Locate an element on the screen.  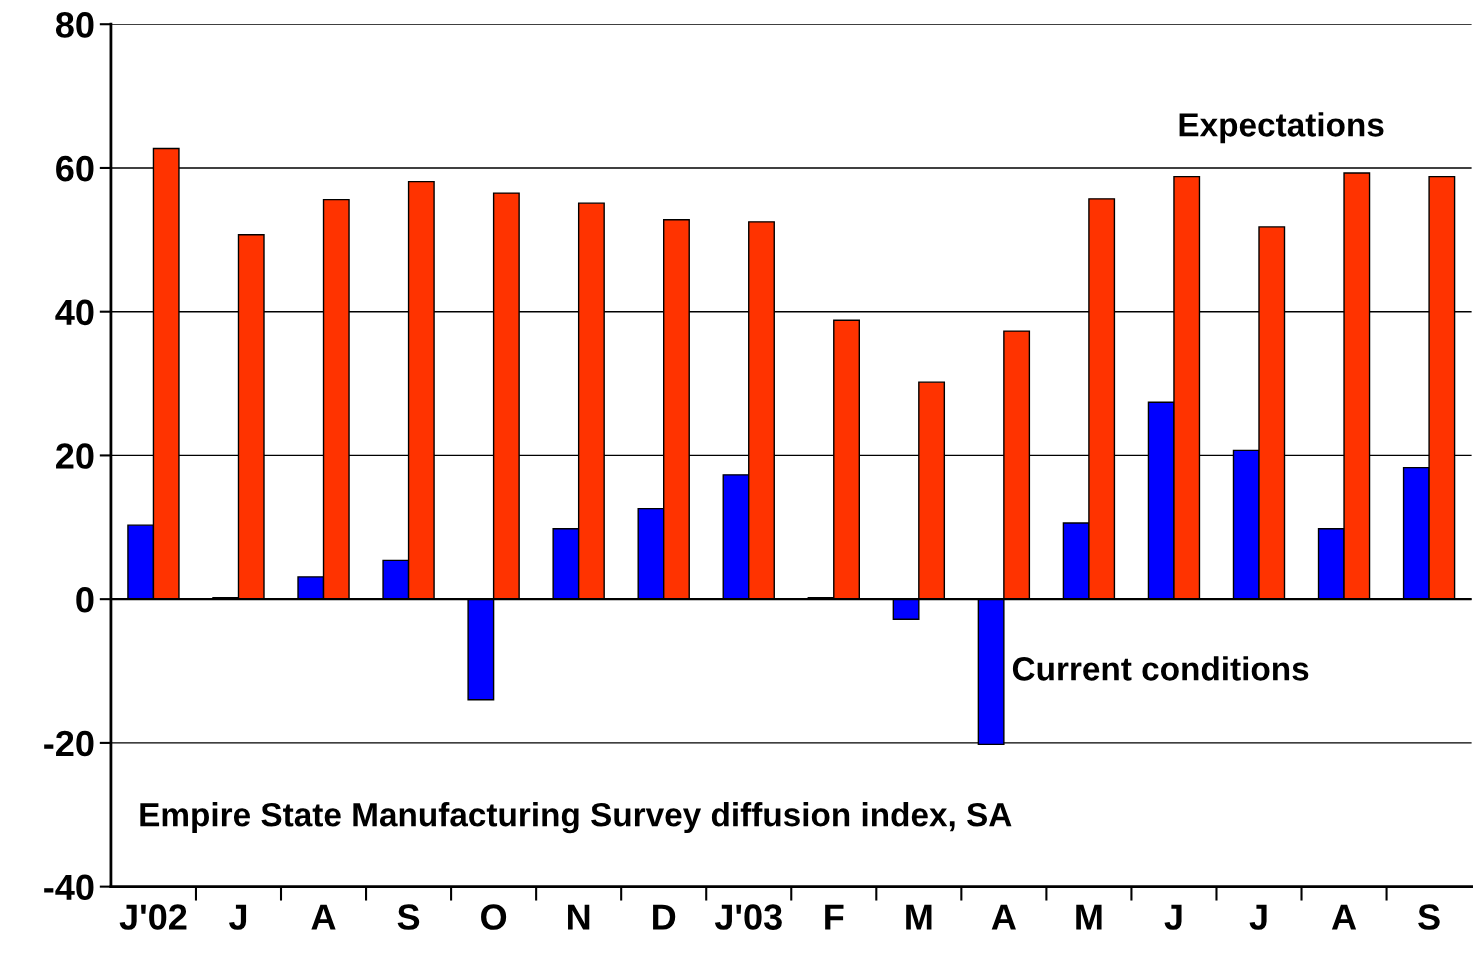
x-tick-label: N is located at coordinates (579, 917).